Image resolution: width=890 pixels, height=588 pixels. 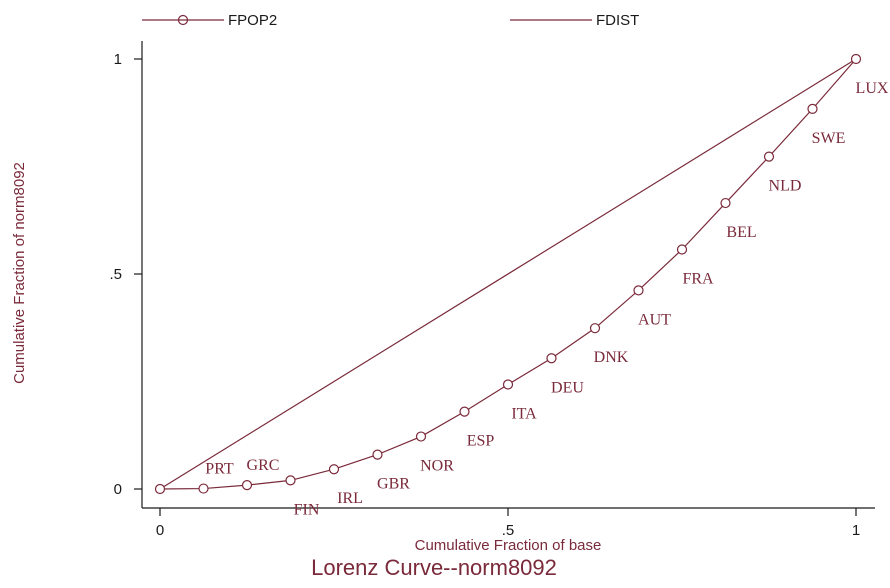 I want to click on point-label: ITA, so click(x=524, y=414).